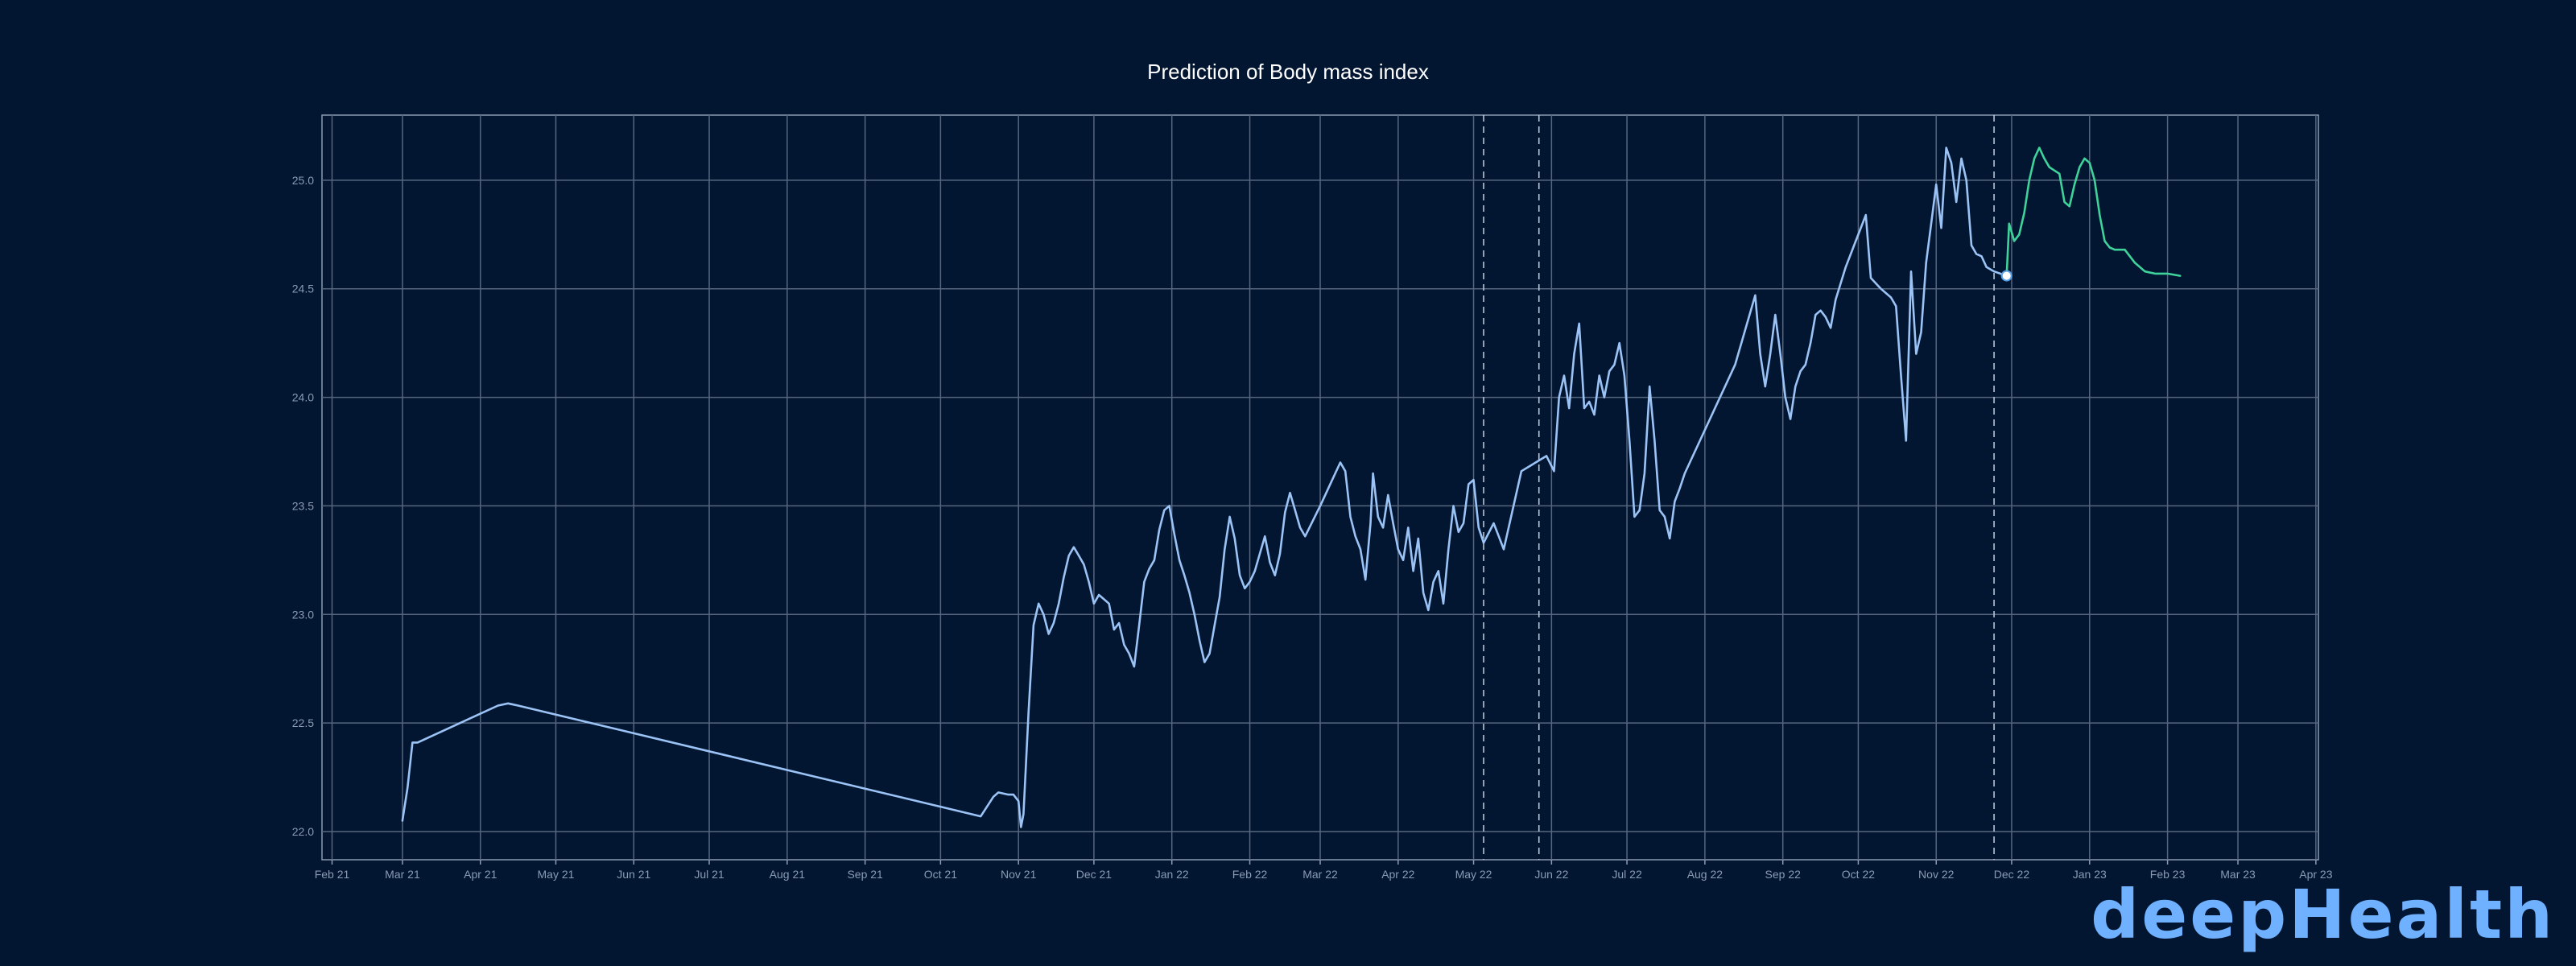  What do you see at coordinates (1936, 874) in the screenshot?
I see `x-tick-label: Nov 22` at bounding box center [1936, 874].